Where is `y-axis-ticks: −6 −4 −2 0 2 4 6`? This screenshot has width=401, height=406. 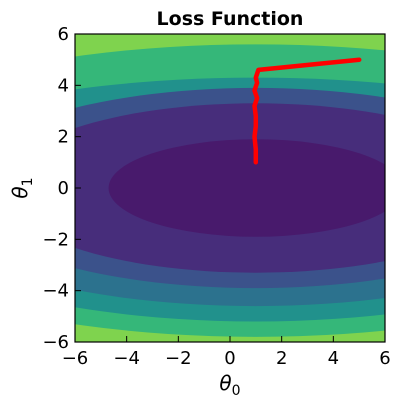 y-axis-ticks: −6 −4 −2 0 2 4 6 is located at coordinates (61, 188).